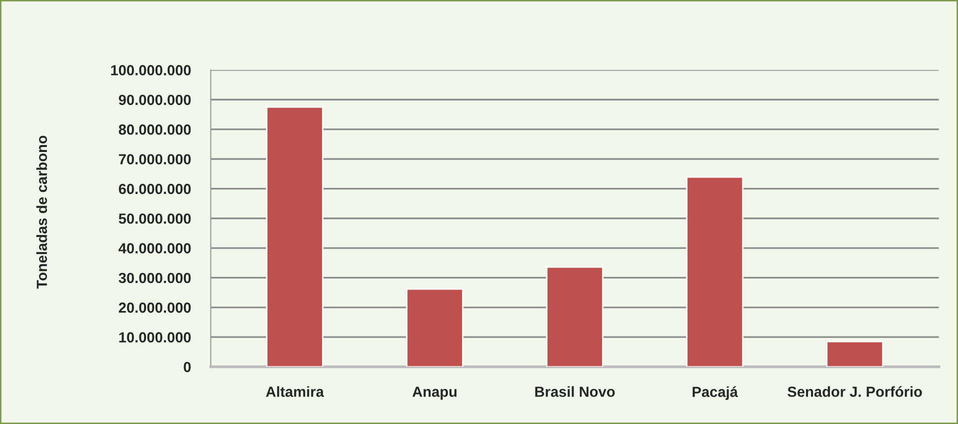 The height and width of the screenshot is (424, 958). What do you see at coordinates (715, 393) in the screenshot?
I see `x-tick-label: Pacajá` at bounding box center [715, 393].